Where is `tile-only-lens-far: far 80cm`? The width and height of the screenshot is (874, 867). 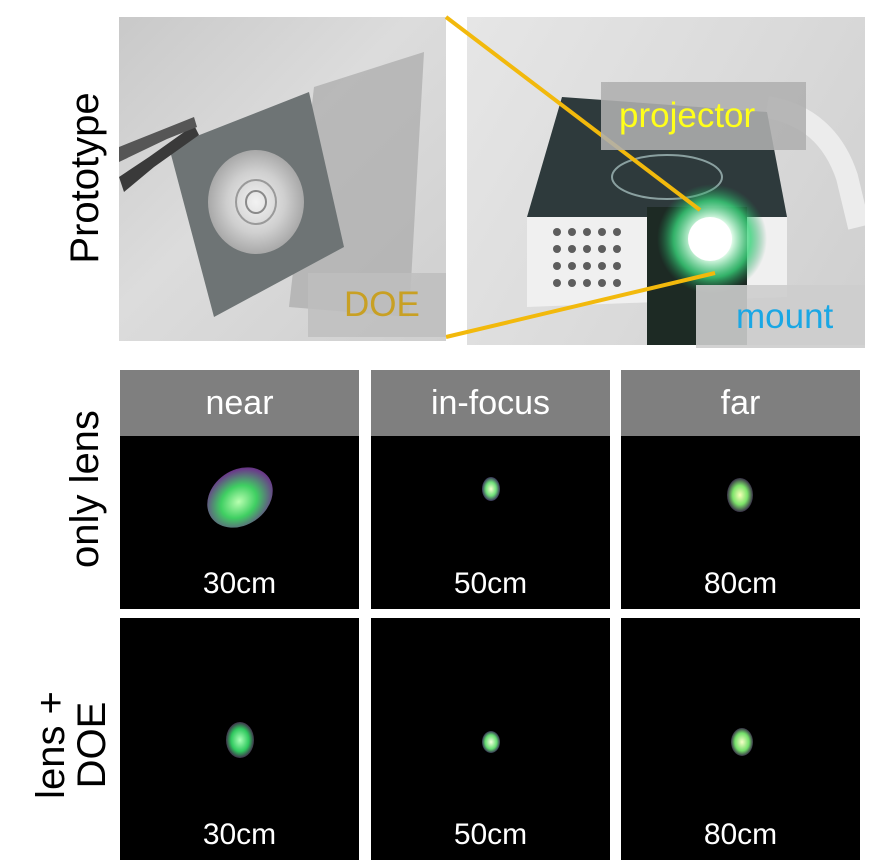
tile-only-lens-far: far 80cm is located at coordinates (740, 489).